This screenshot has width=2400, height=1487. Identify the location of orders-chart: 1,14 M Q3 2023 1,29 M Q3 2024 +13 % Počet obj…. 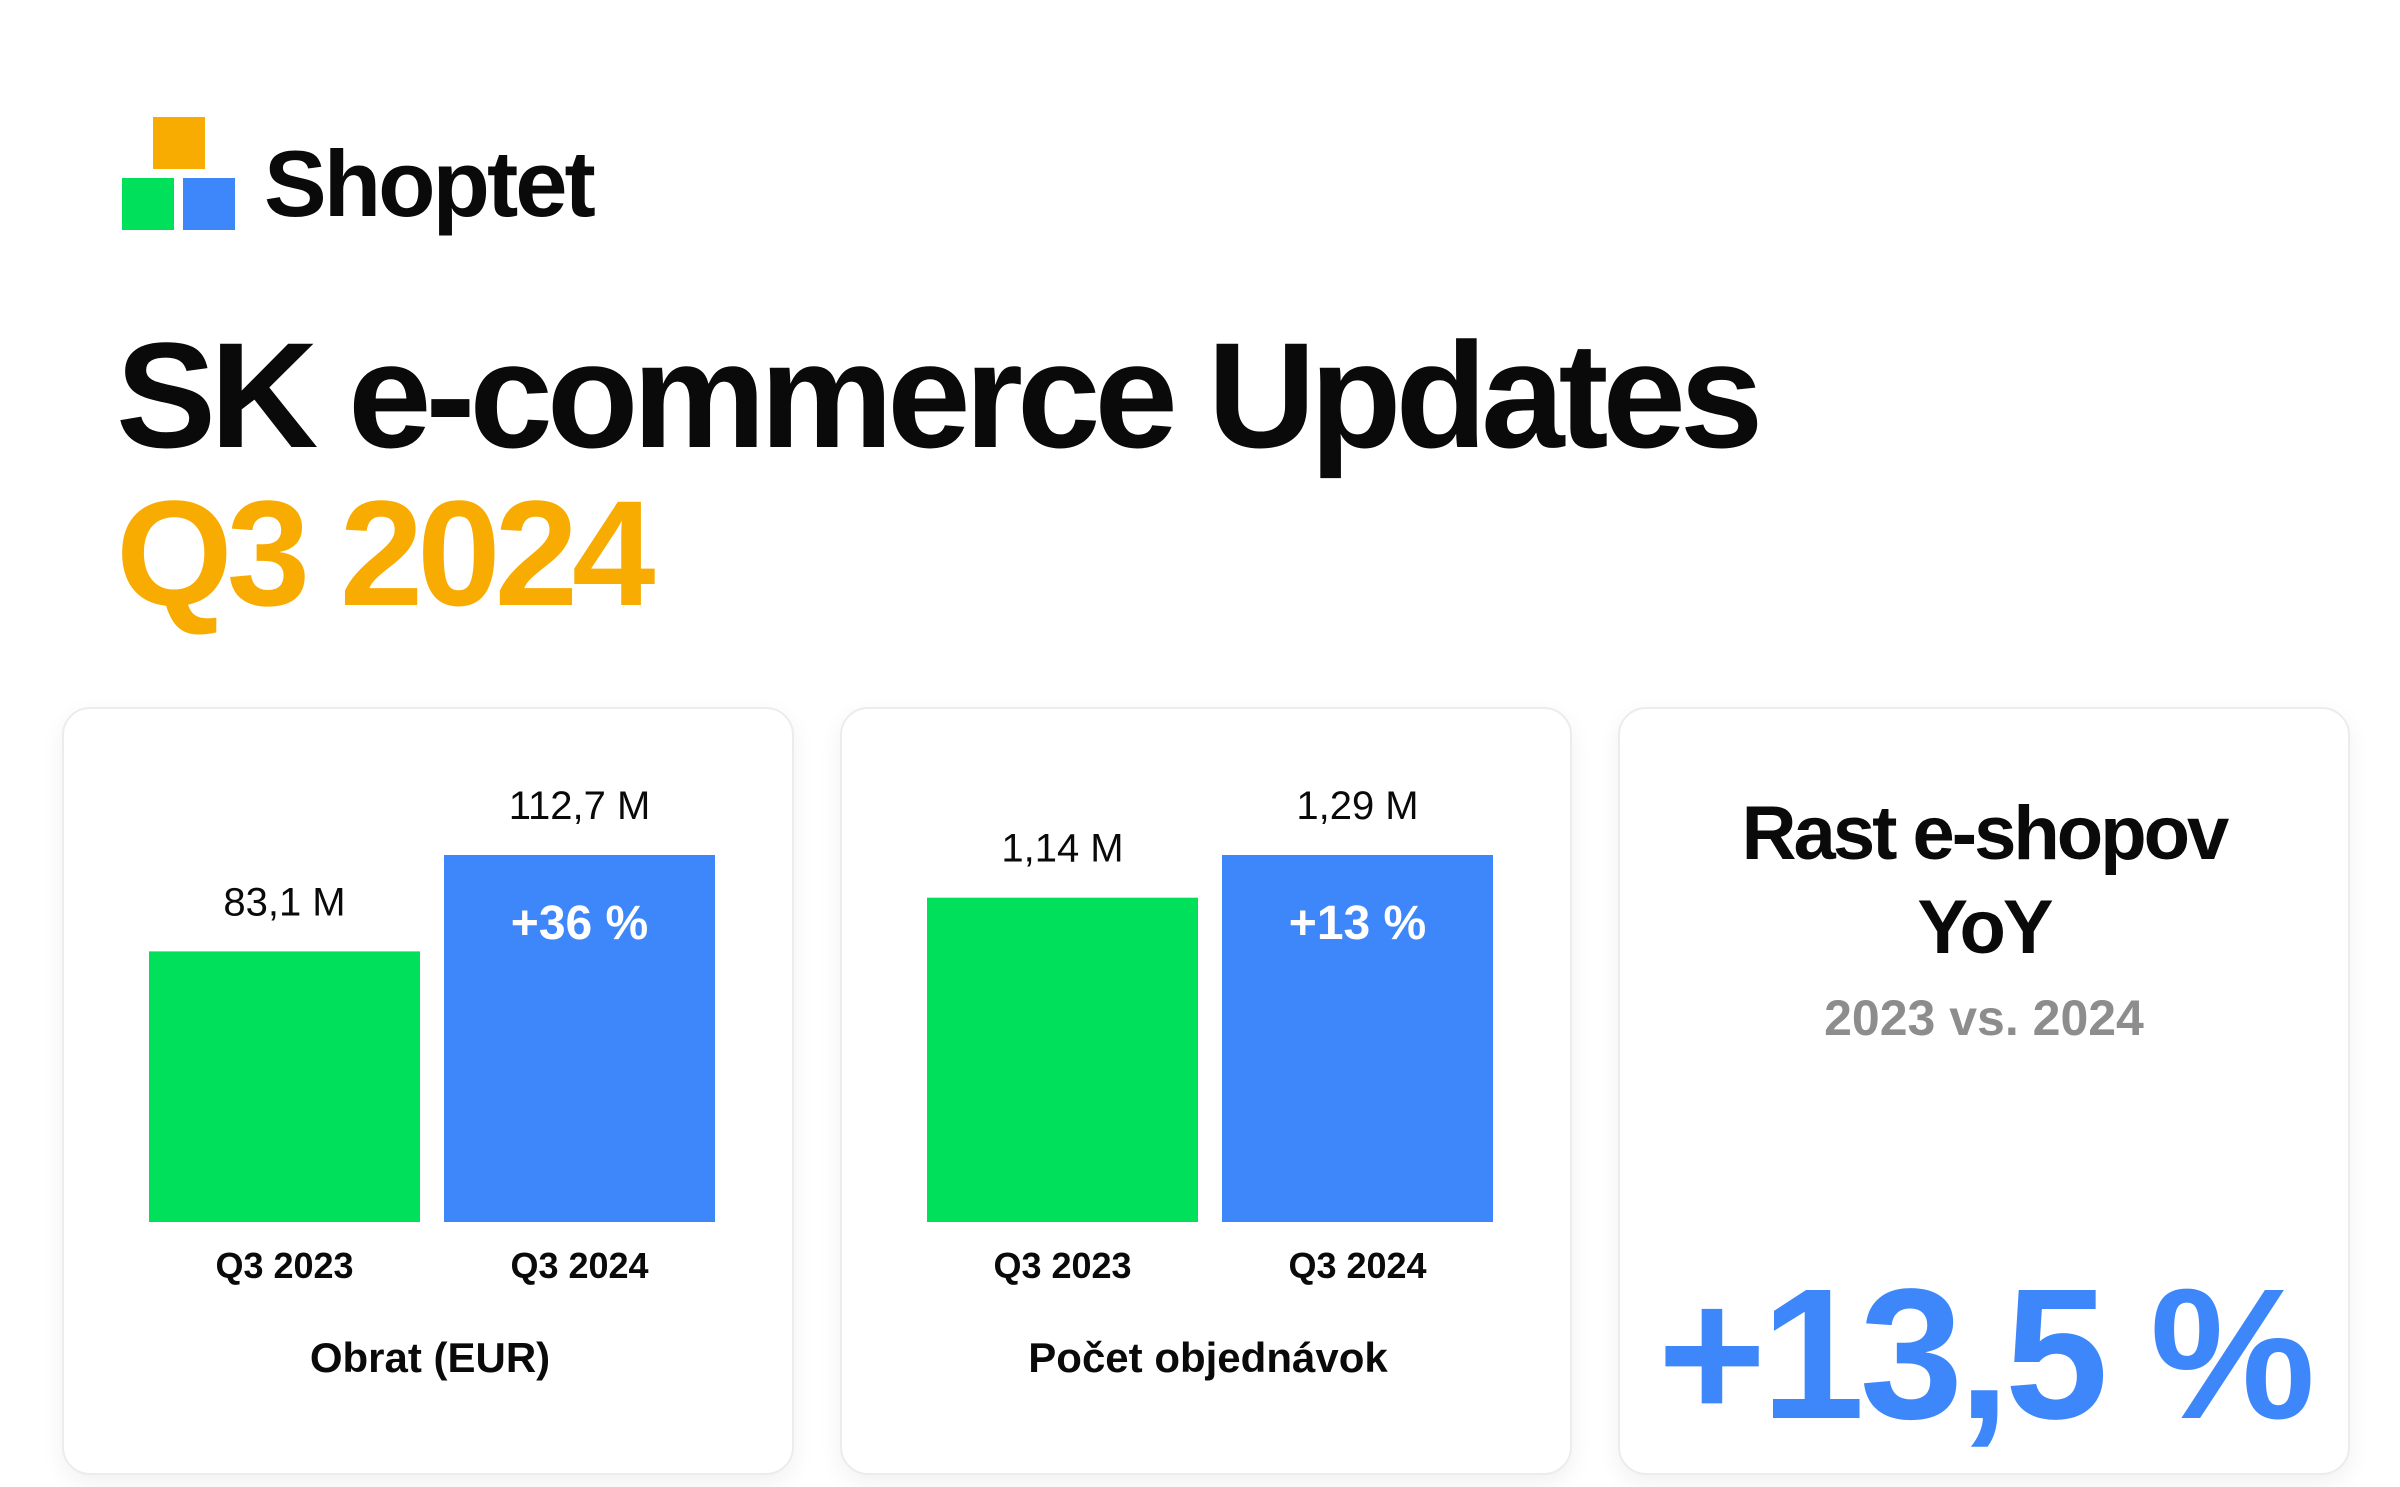
(1210, 1082).